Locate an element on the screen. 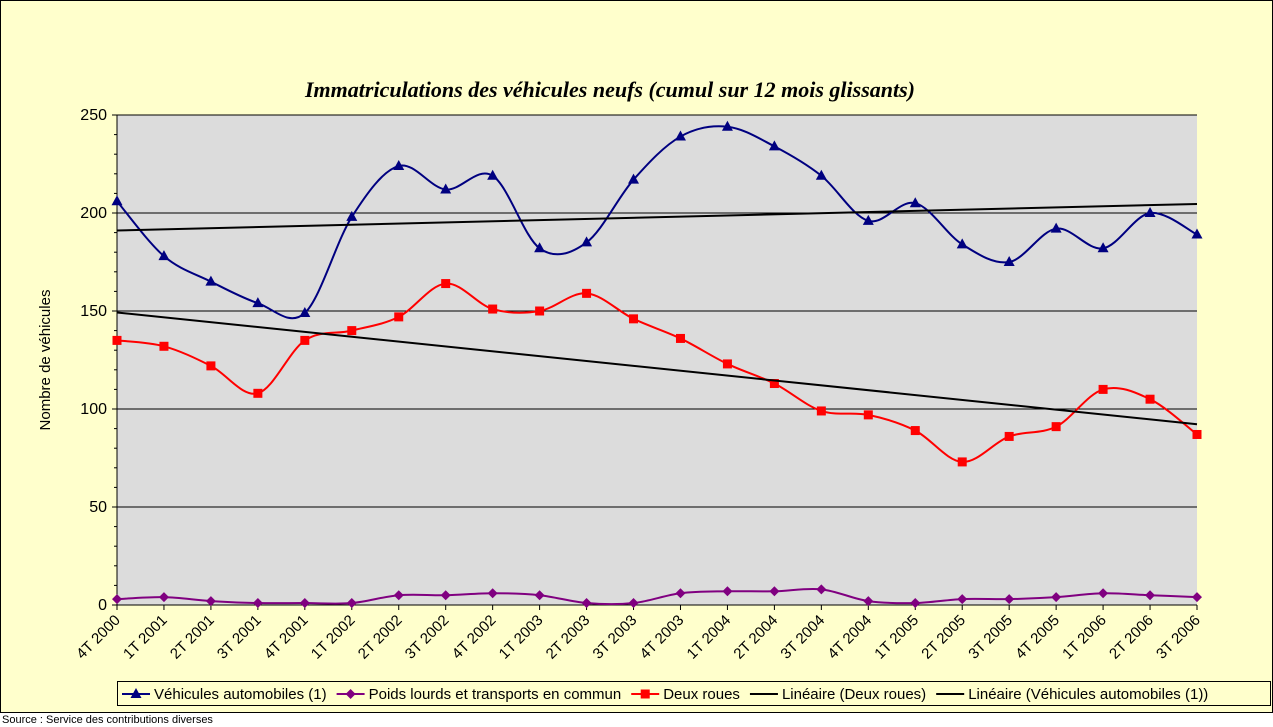 This screenshot has width=1273, height=727. y-tick-label: 150 is located at coordinates (93, 311).